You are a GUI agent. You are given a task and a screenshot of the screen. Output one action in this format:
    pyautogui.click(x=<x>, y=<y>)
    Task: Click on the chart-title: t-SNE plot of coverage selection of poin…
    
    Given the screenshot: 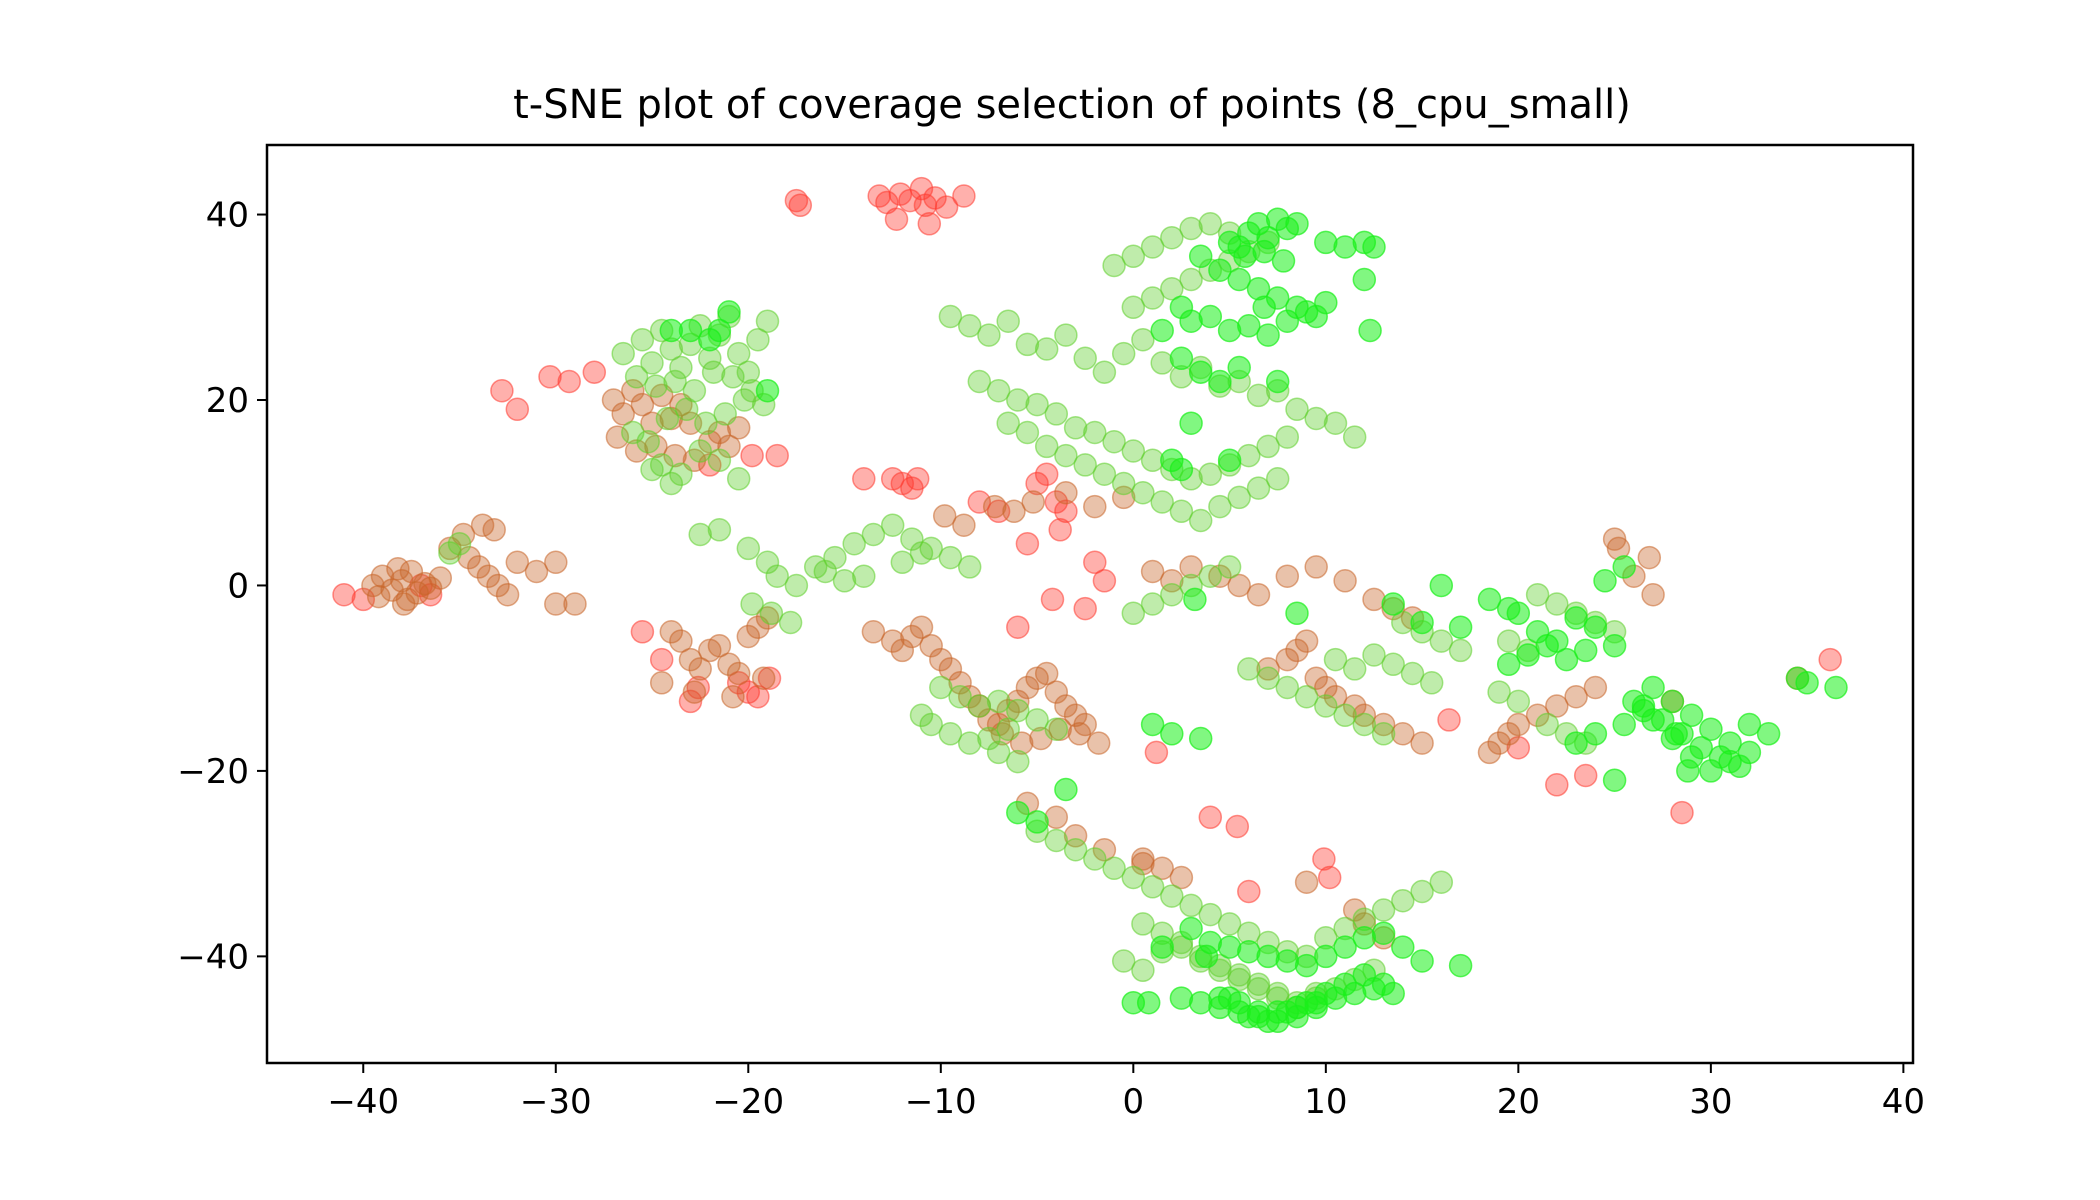 What is the action you would take?
    pyautogui.click(x=1072, y=105)
    